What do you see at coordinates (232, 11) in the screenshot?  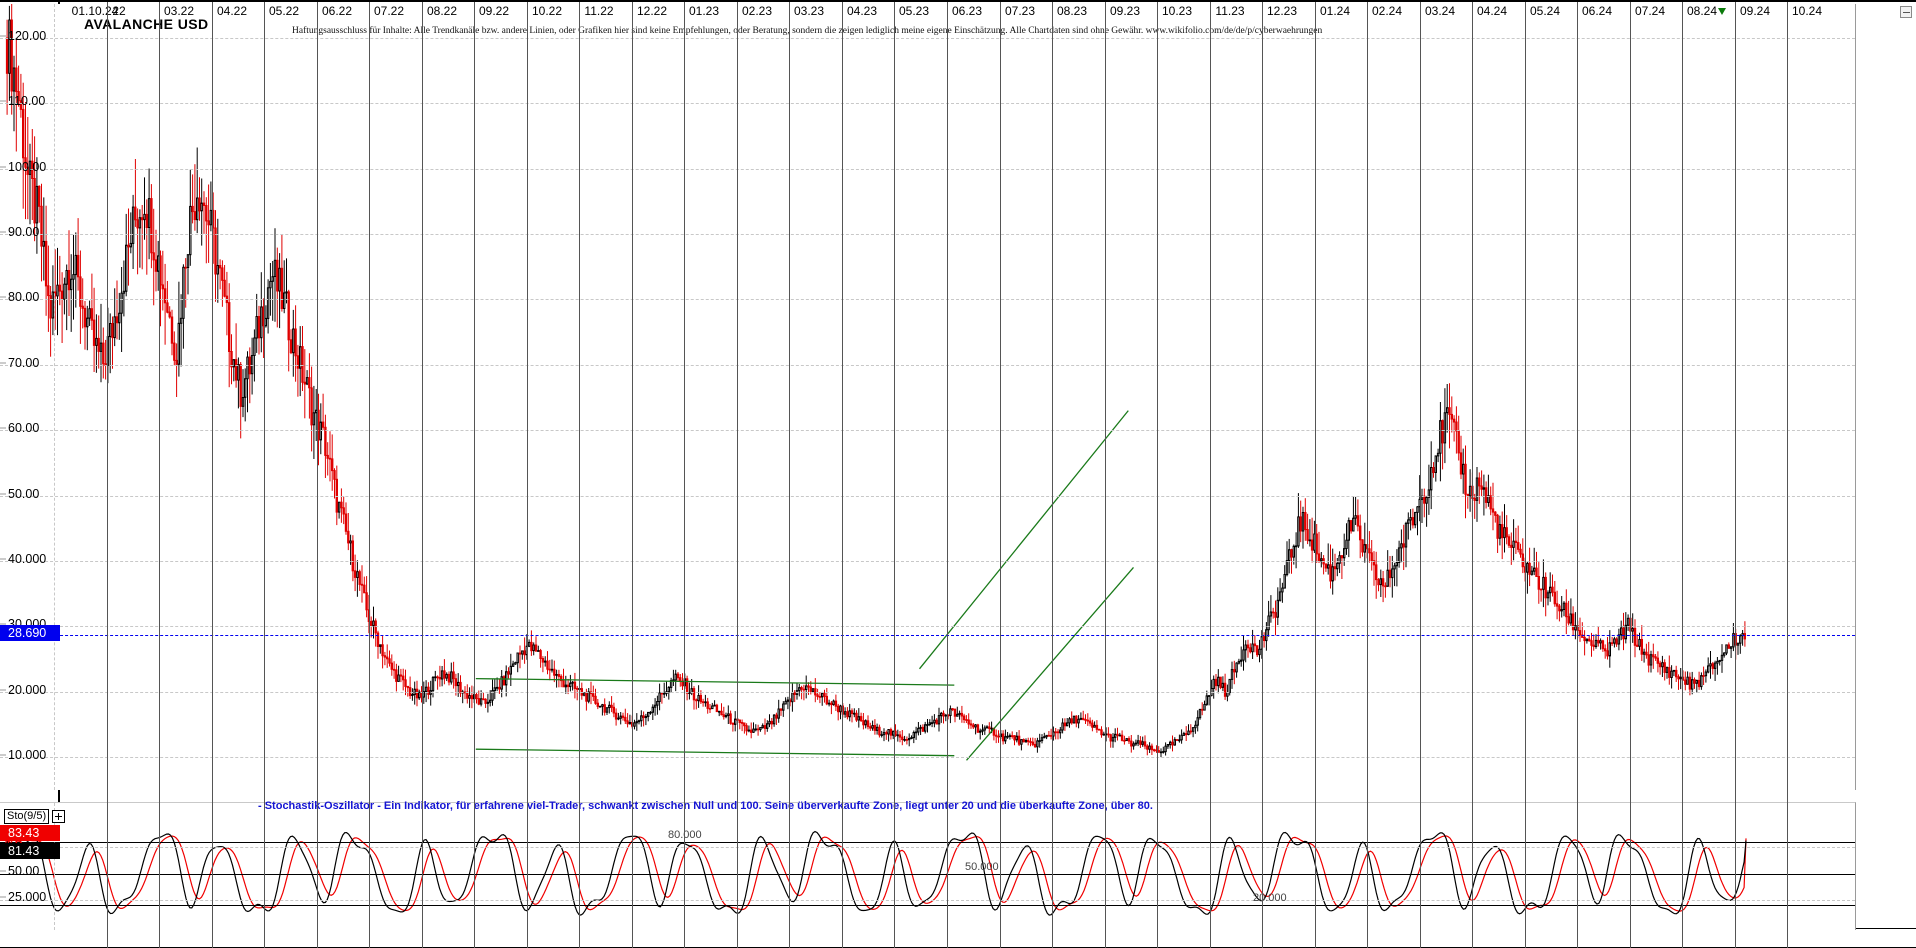 I see `time-axis-label: 04.22` at bounding box center [232, 11].